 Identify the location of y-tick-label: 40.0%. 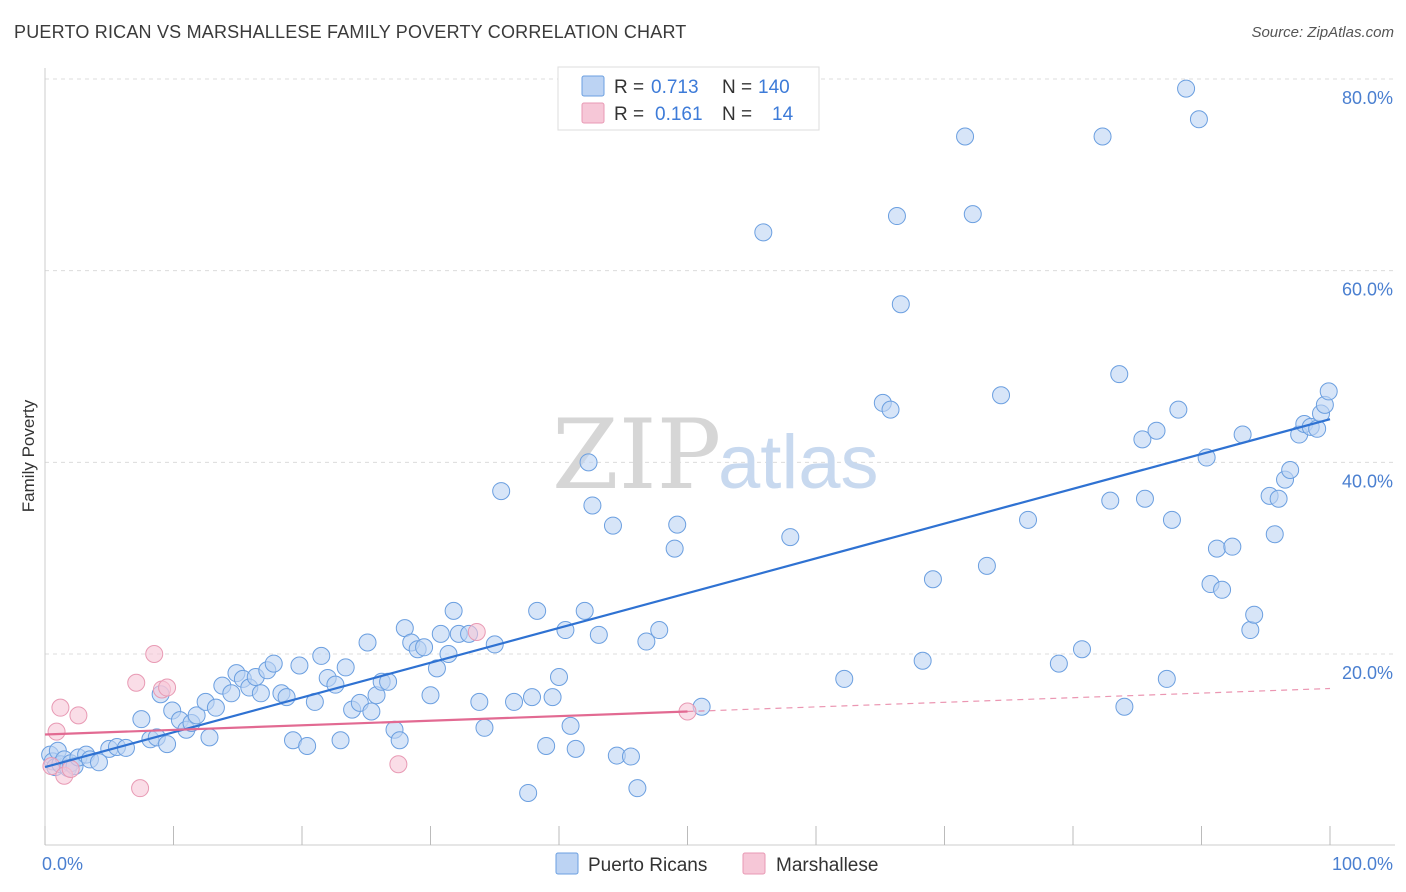
(1367, 481).